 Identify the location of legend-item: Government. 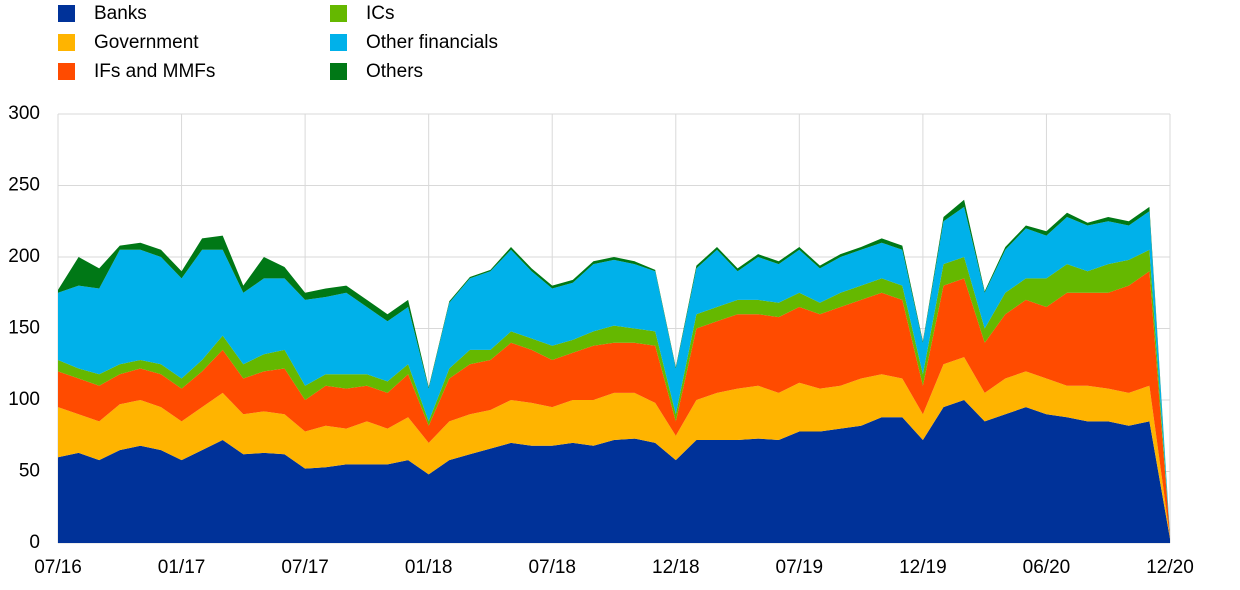
(128, 42).